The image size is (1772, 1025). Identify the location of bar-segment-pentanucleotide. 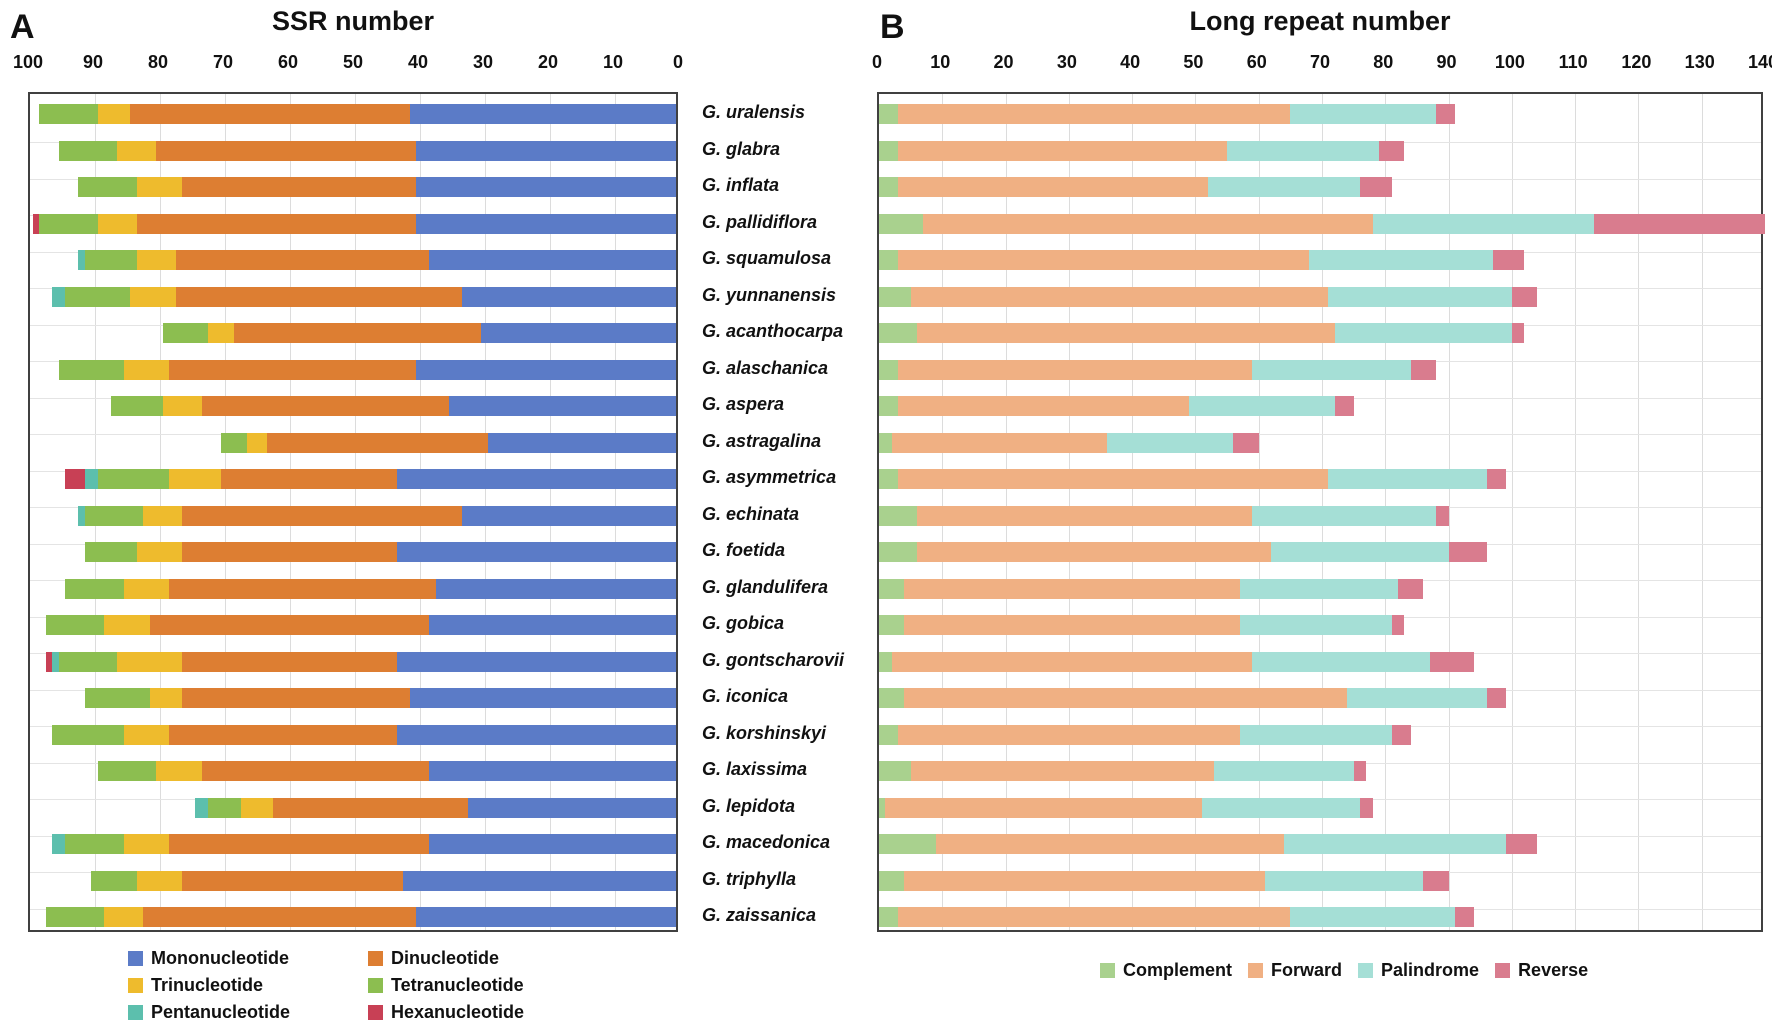
(58, 296).